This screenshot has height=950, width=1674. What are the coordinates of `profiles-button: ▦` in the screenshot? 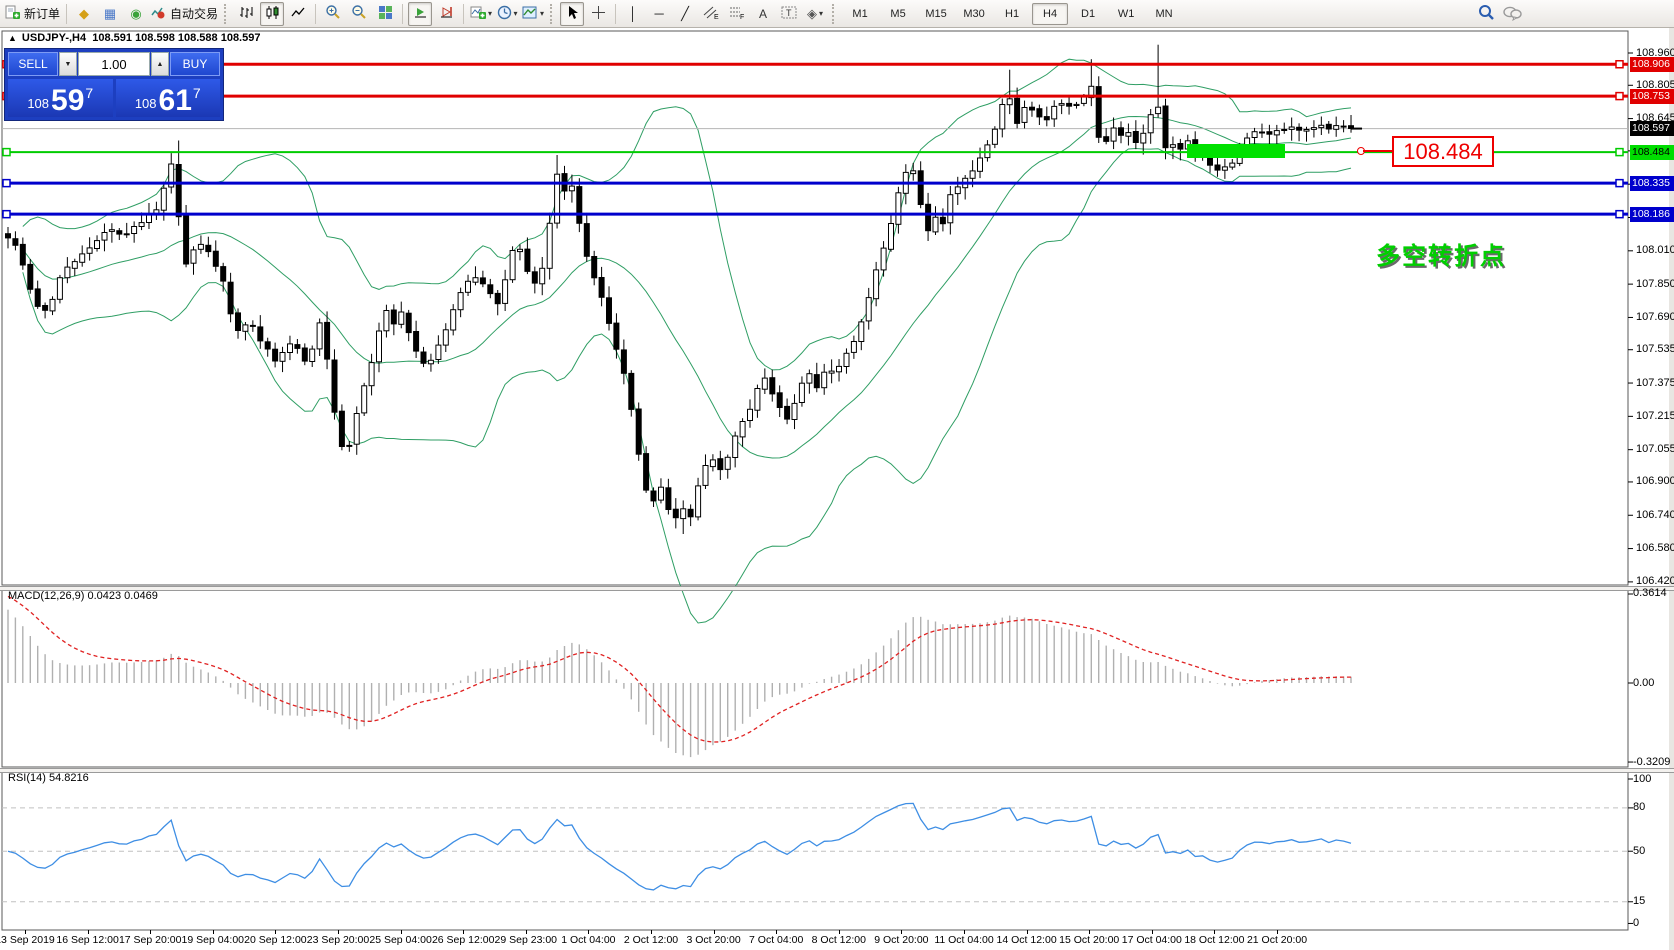 It's located at (110, 14).